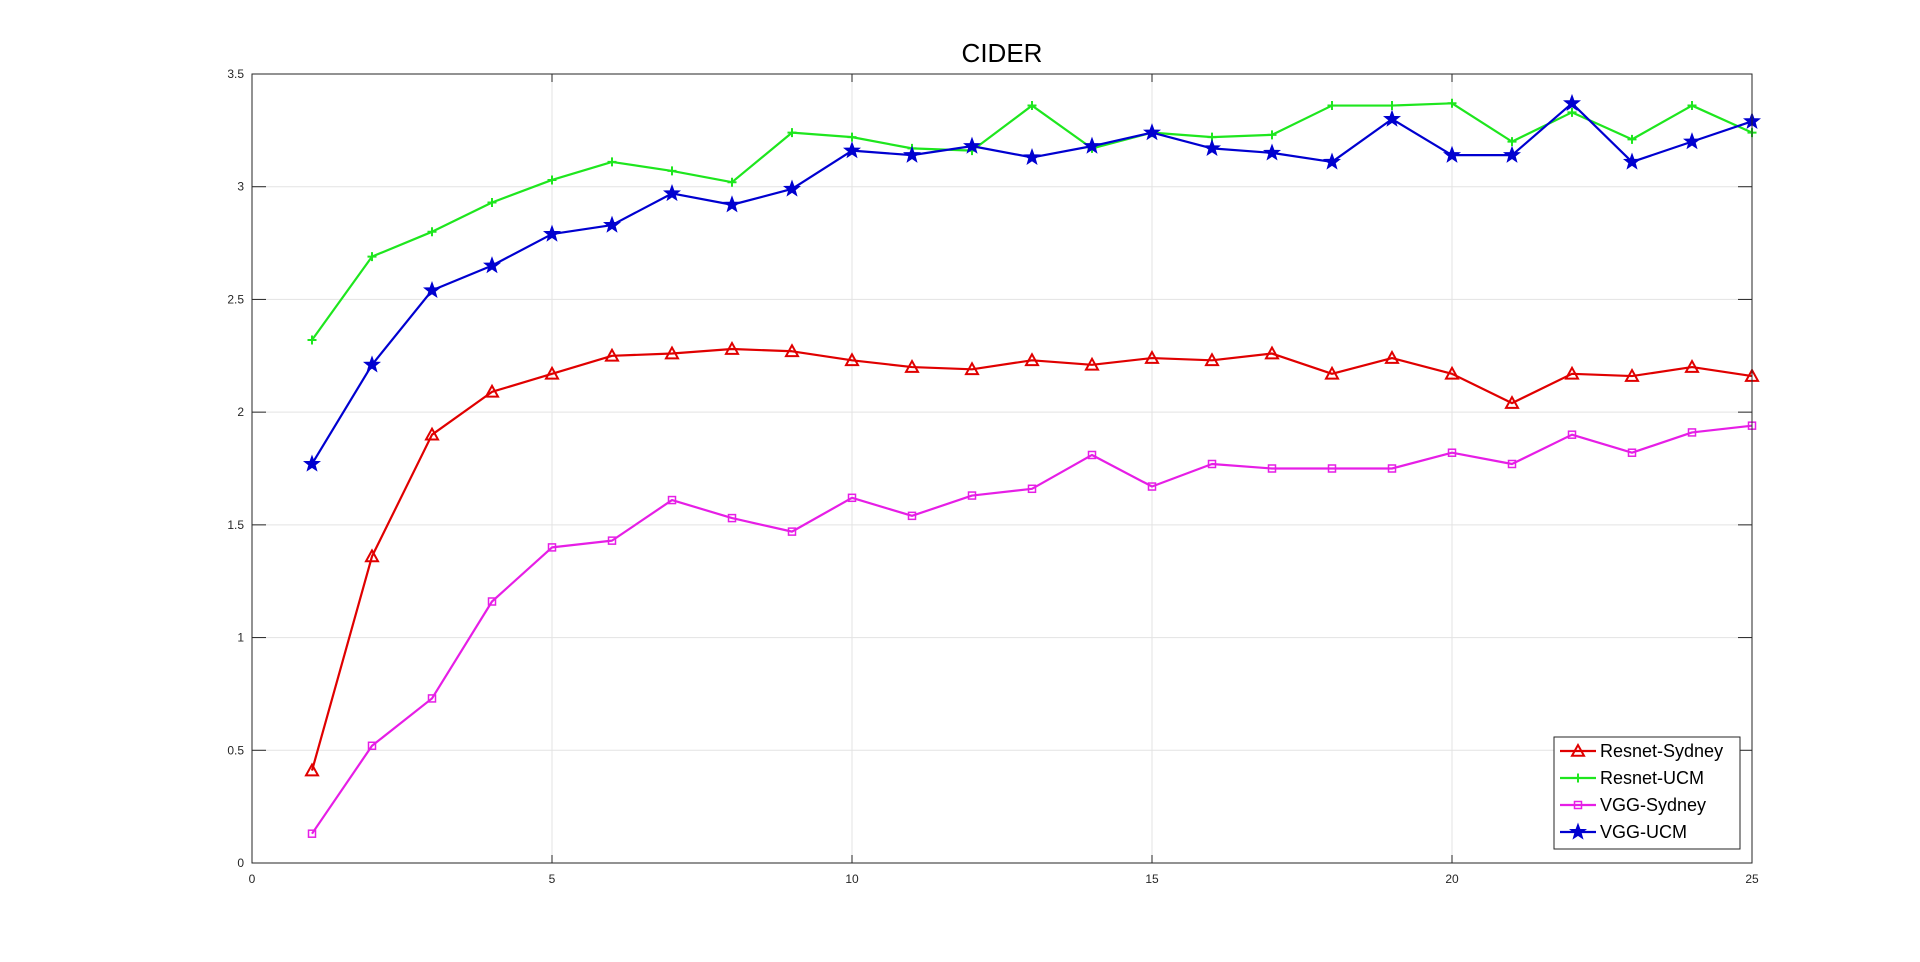  I want to click on y-tick-label: 2.5, so click(235, 299).